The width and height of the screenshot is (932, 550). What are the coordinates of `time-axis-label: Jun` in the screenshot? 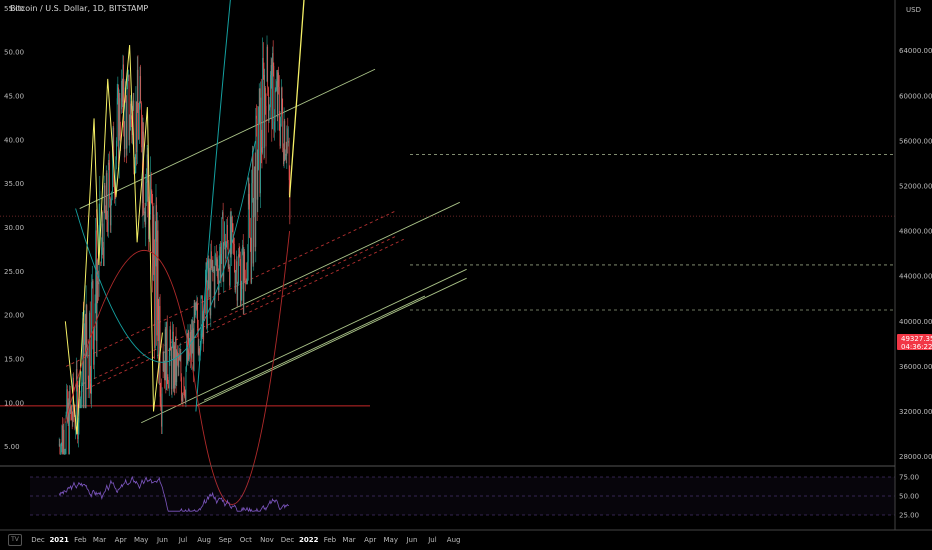 It's located at (411, 540).